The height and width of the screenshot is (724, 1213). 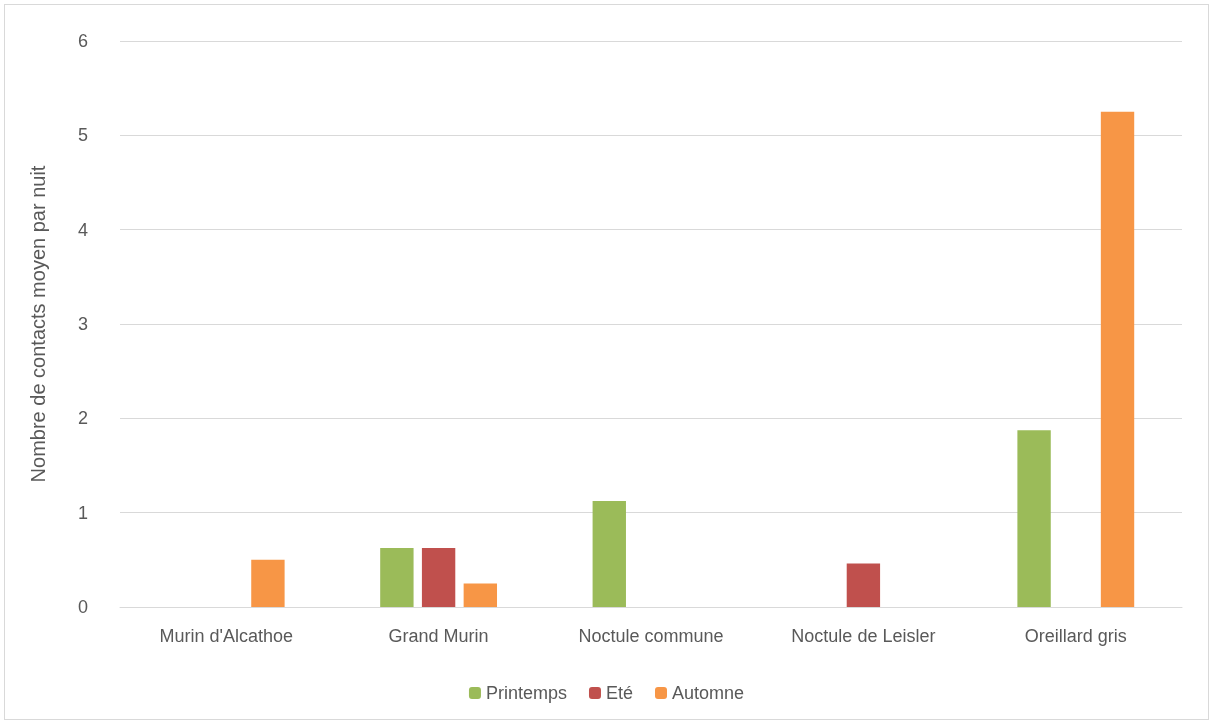 I want to click on y-tick-label: 2, so click(x=82, y=418).